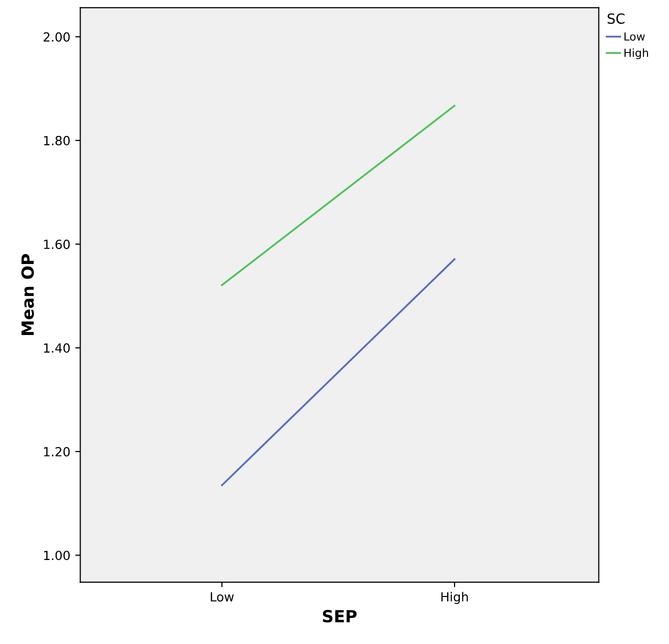 The image size is (669, 644). I want to click on y-tick-label: 1.60, so click(57, 245).